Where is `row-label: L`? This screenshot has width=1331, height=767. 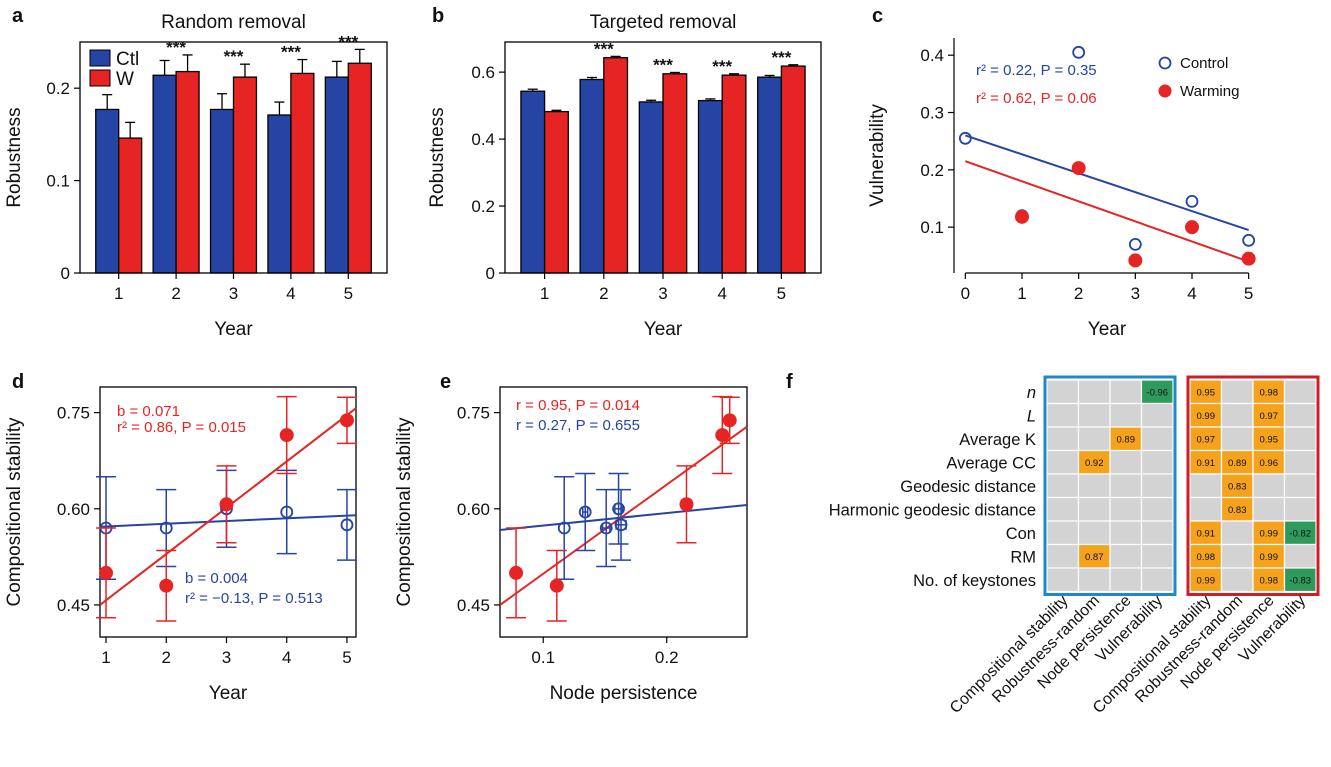 row-label: L is located at coordinates (1031, 416).